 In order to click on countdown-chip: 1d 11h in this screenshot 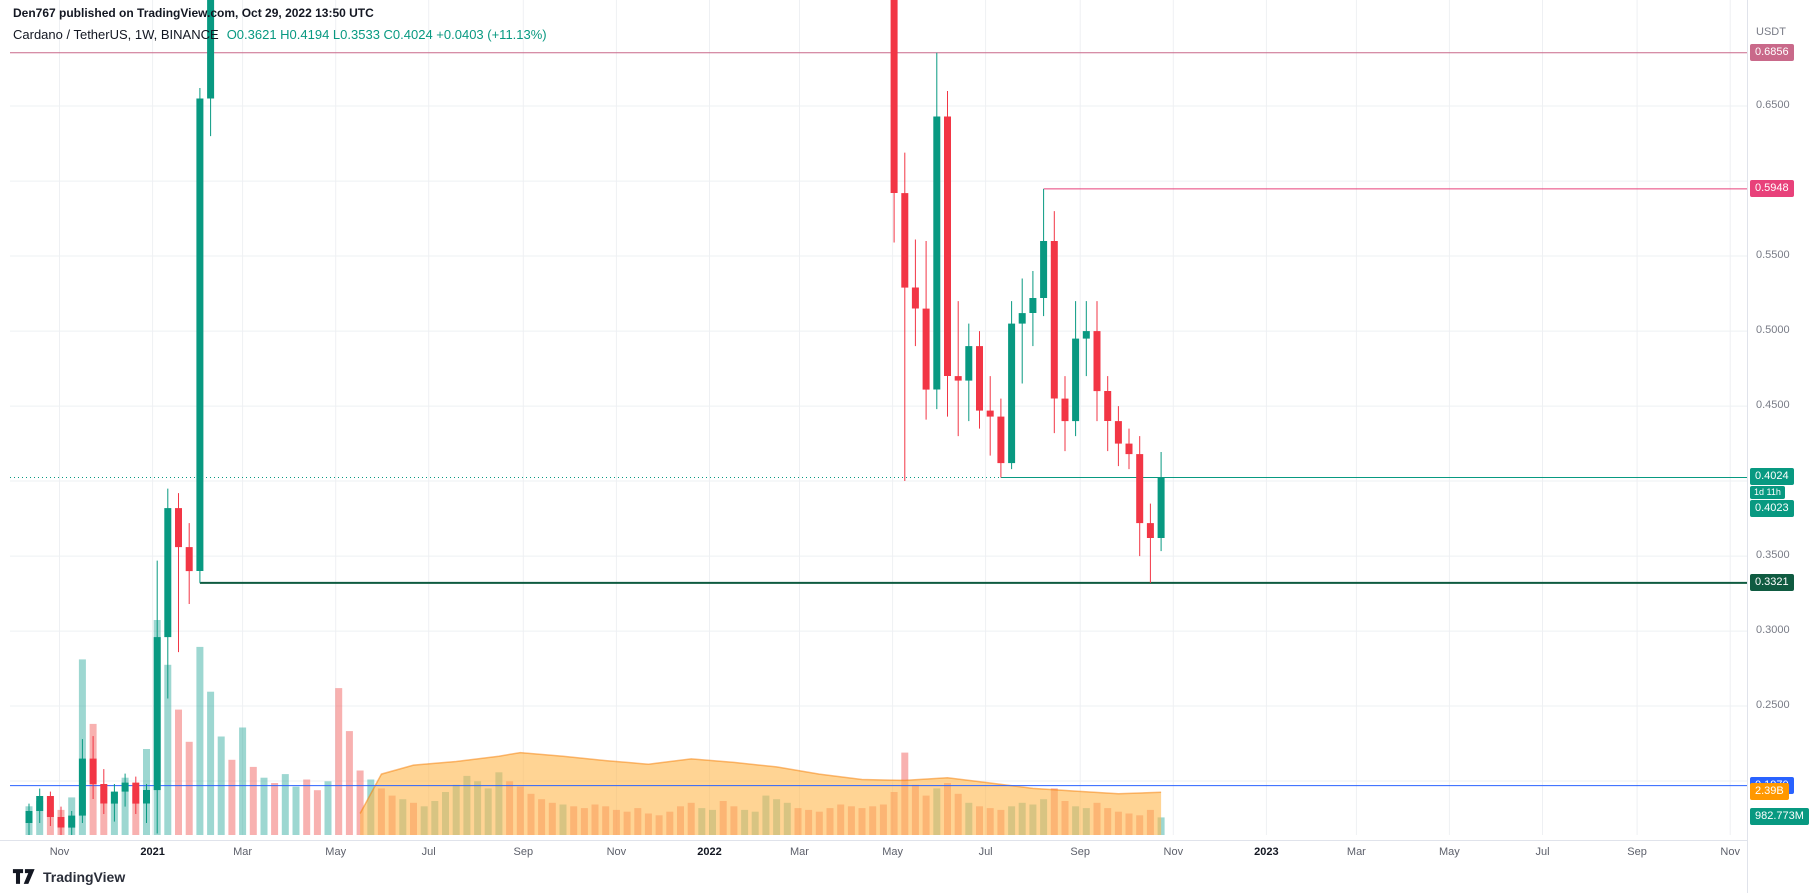, I will do `click(1767, 493)`.